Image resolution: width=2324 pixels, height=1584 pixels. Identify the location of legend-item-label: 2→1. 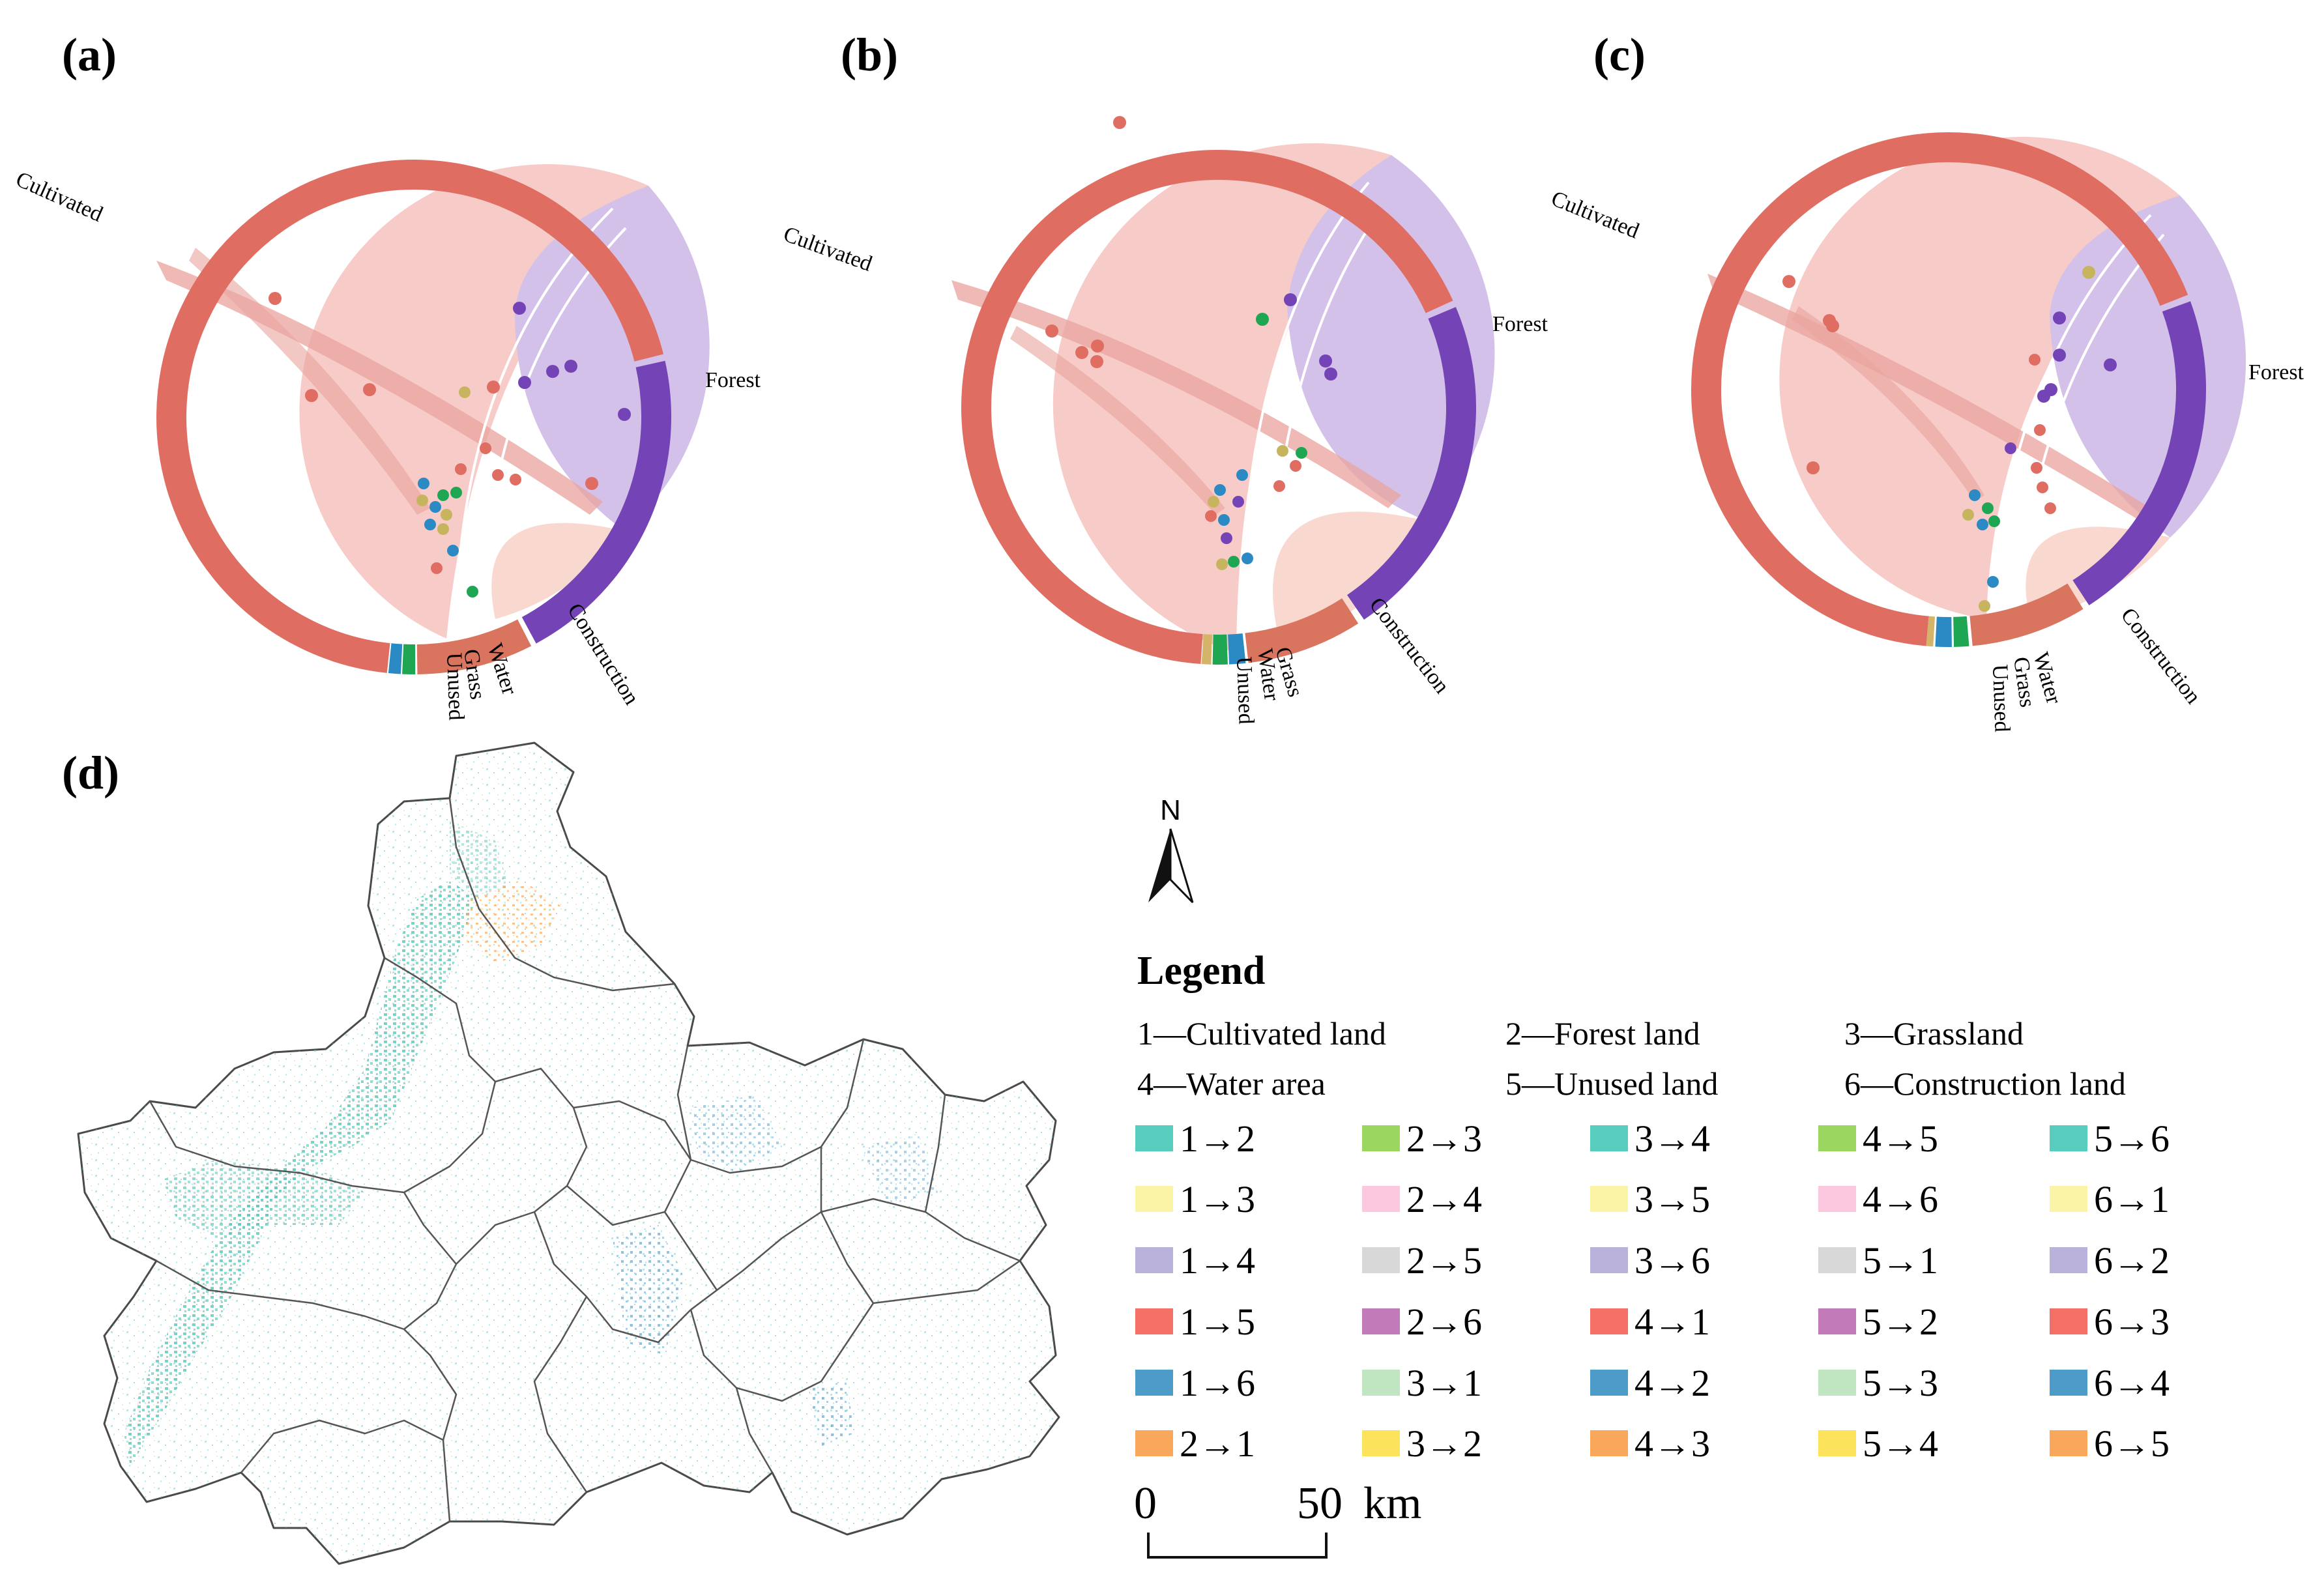
(1217, 1443).